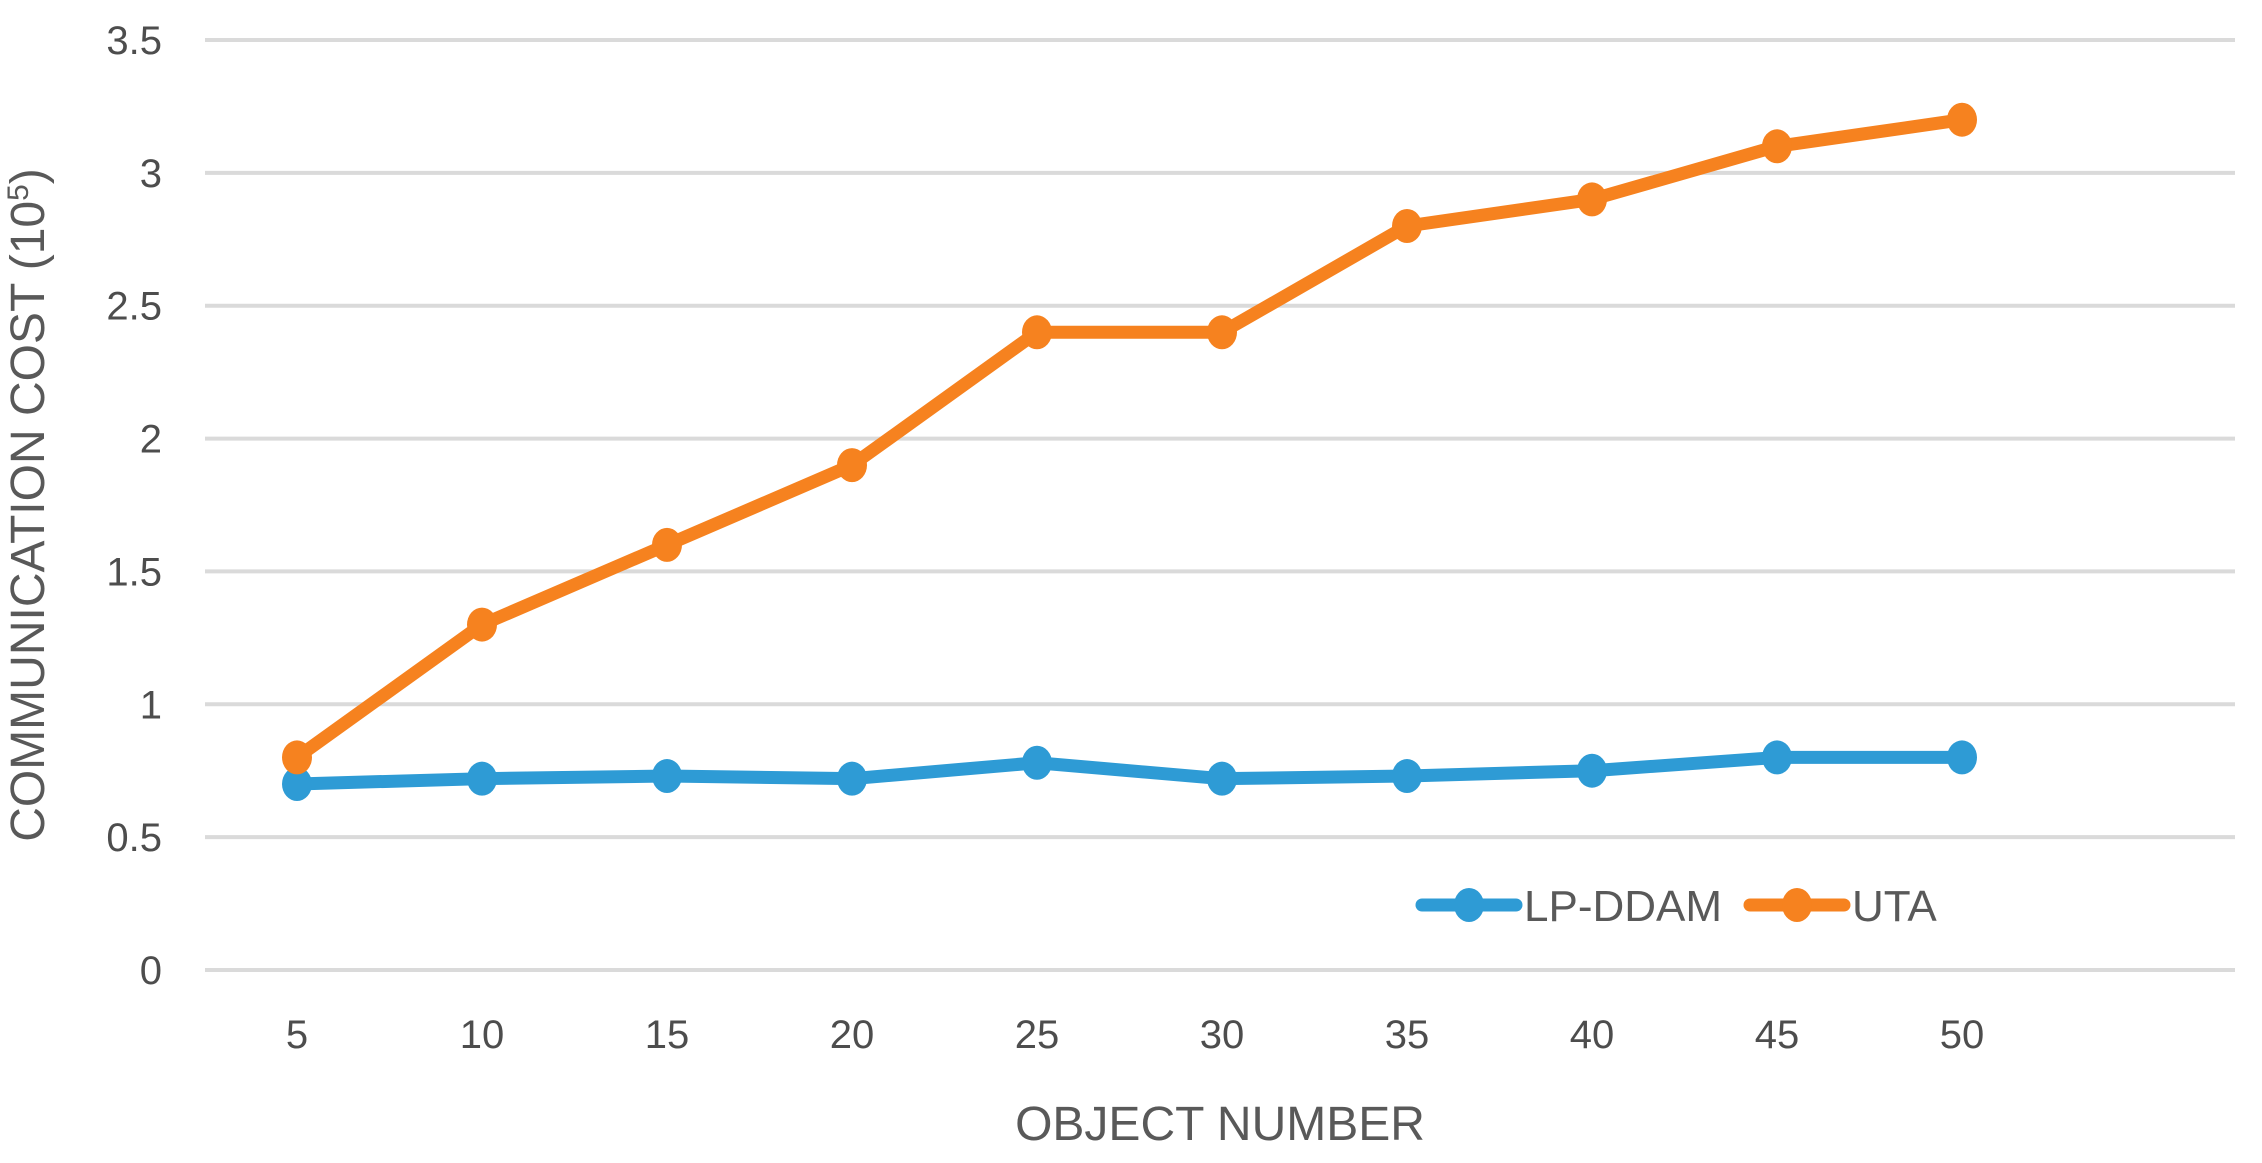 This screenshot has height=1163, width=2262. What do you see at coordinates (1407, 1035) in the screenshot?
I see `x-tick-label: 35` at bounding box center [1407, 1035].